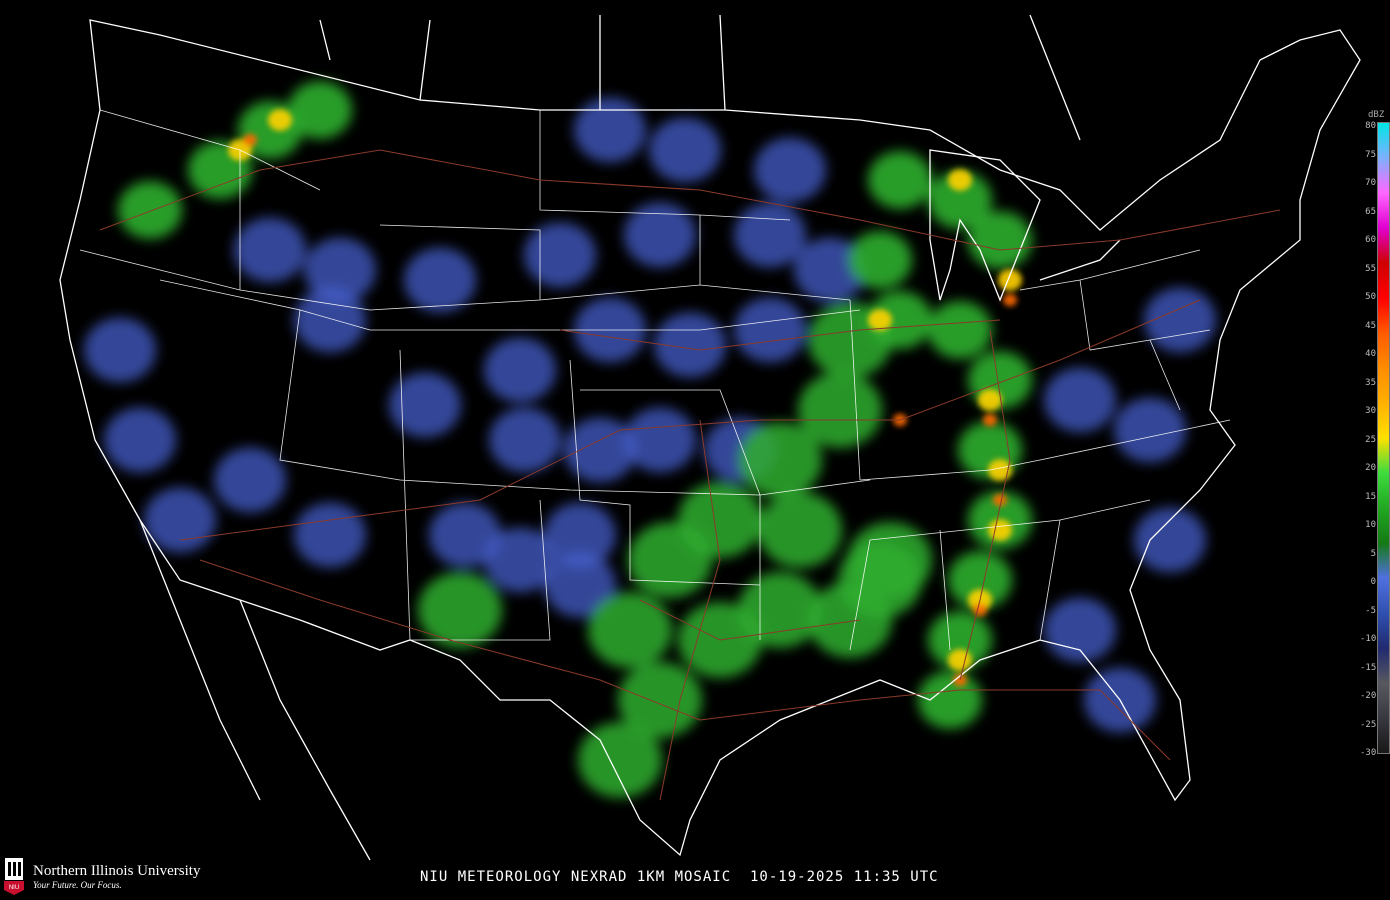  What do you see at coordinates (1370, 439) in the screenshot?
I see `legend-tick: 25` at bounding box center [1370, 439].